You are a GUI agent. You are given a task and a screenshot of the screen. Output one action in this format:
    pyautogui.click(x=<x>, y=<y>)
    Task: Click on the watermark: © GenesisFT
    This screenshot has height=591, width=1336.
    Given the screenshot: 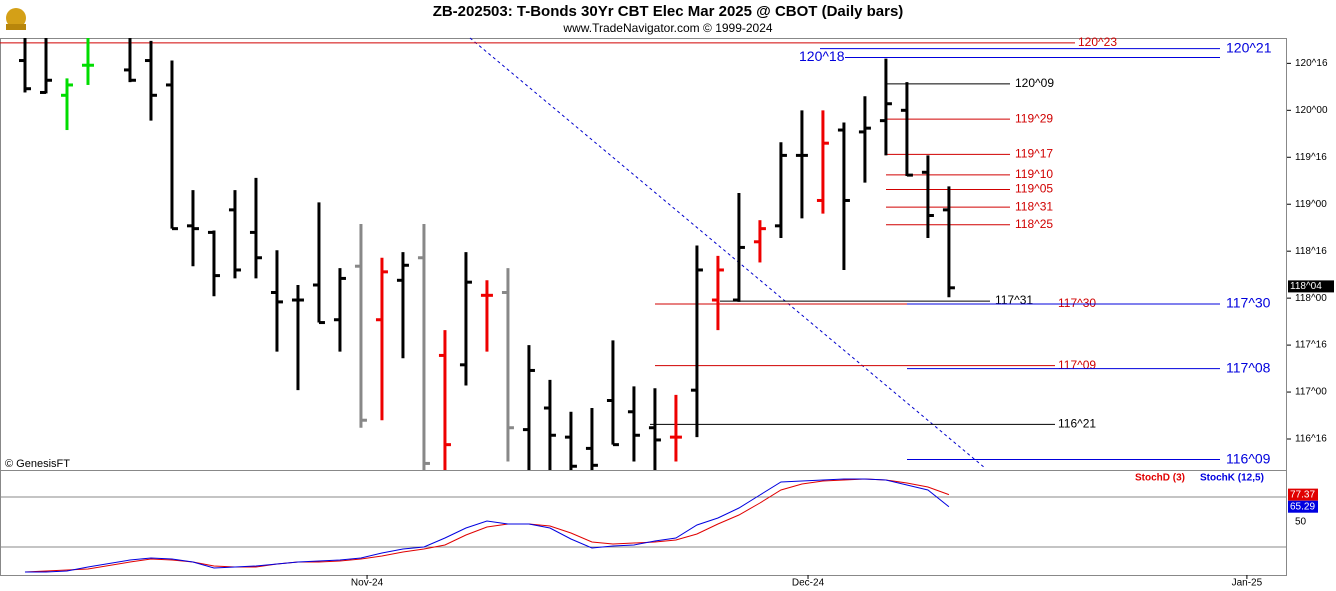 What is the action you would take?
    pyautogui.click(x=37, y=464)
    